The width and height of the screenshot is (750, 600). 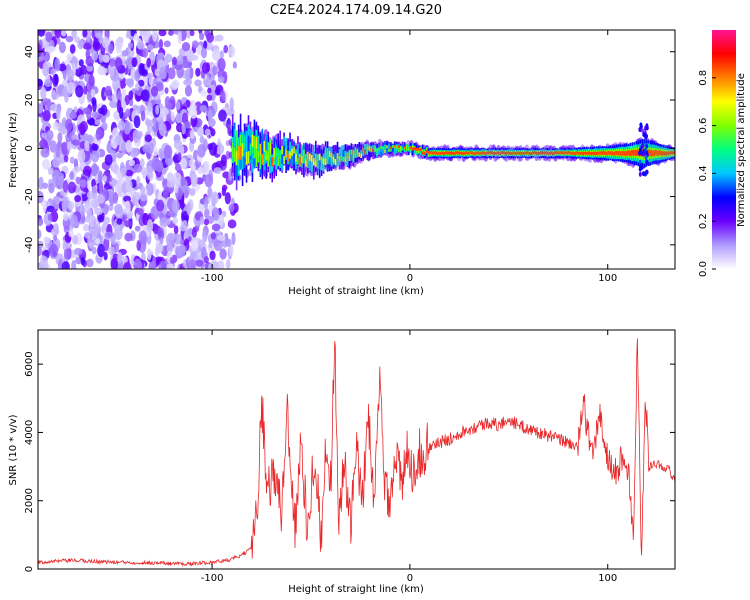 What do you see at coordinates (29, 148) in the screenshot?
I see `y-tick-label: 0` at bounding box center [29, 148].